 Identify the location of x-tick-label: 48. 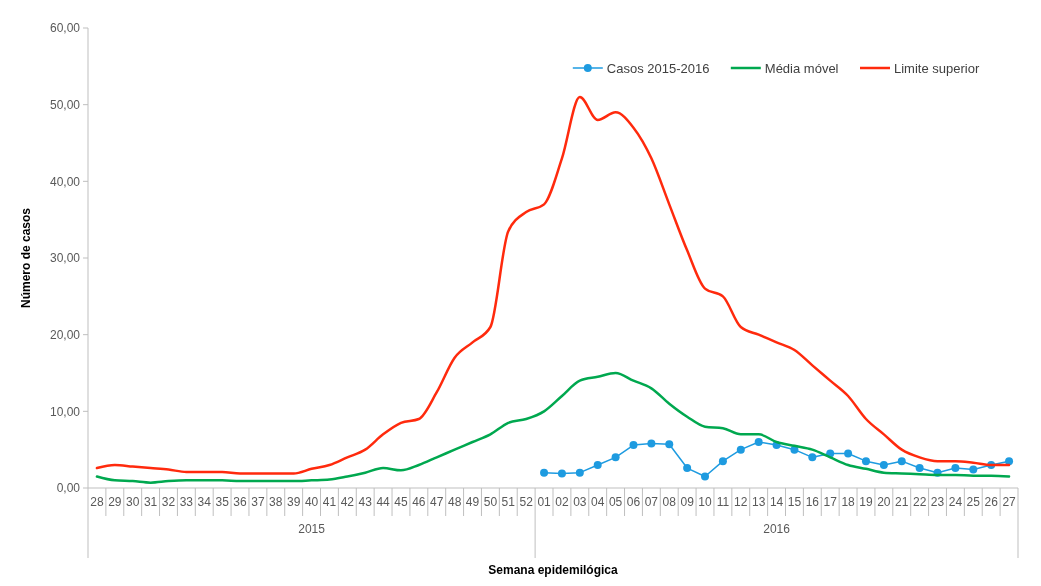
(454, 502).